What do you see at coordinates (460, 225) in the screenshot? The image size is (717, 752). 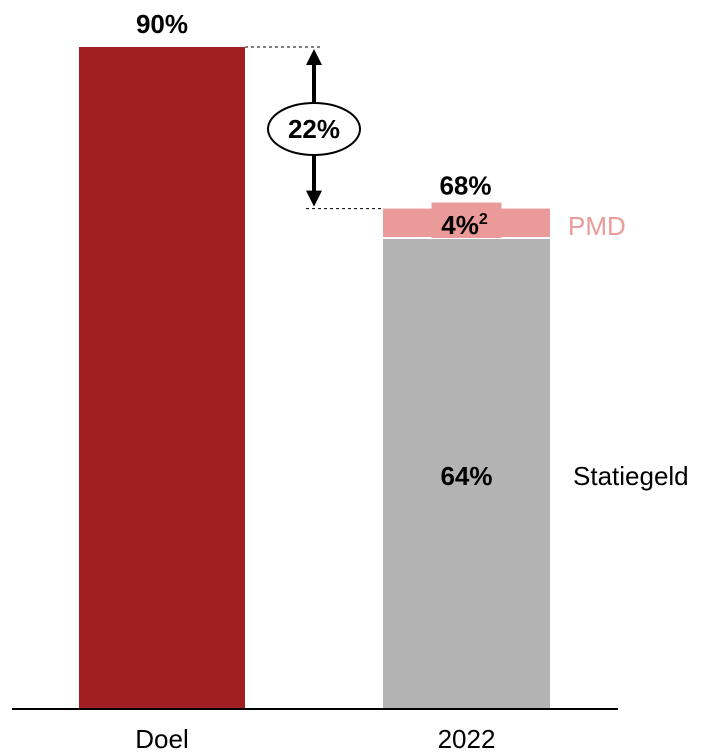 I see `value-label-pmd-text: 4%` at bounding box center [460, 225].